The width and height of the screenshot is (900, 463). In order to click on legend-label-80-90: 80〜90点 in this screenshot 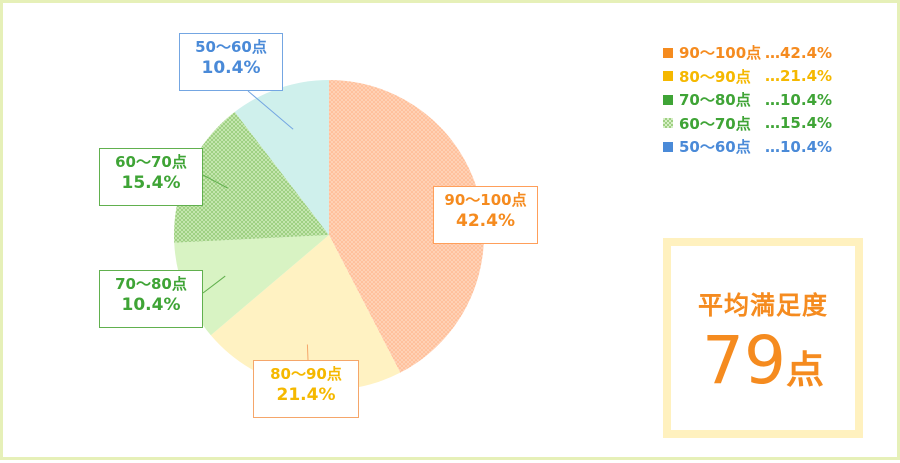, I will do `click(715, 76)`.